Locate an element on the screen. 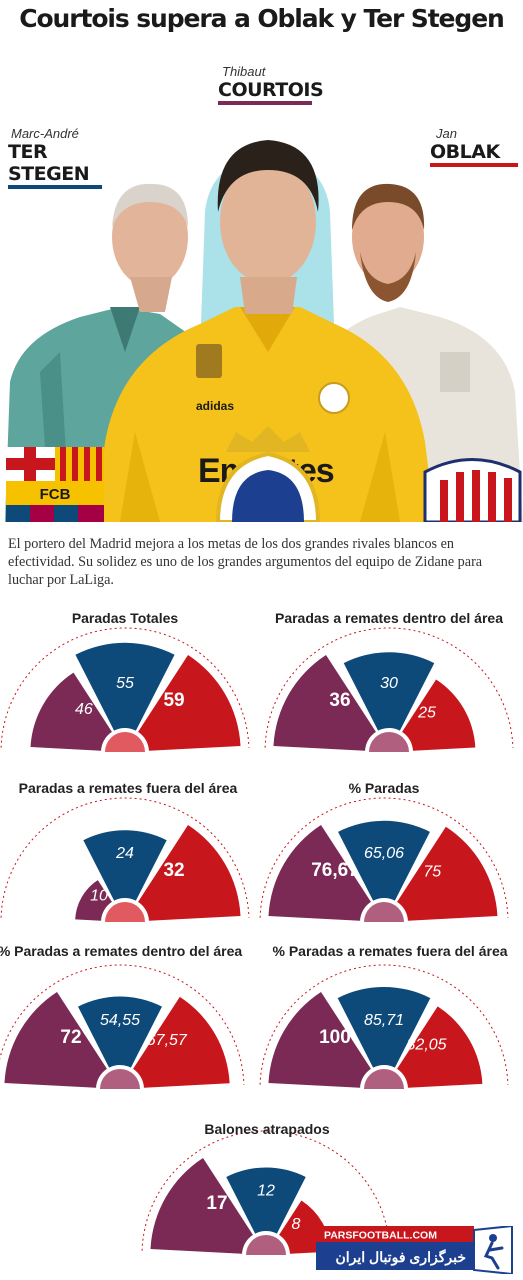  value-label: 46 is located at coordinates (84, 709).